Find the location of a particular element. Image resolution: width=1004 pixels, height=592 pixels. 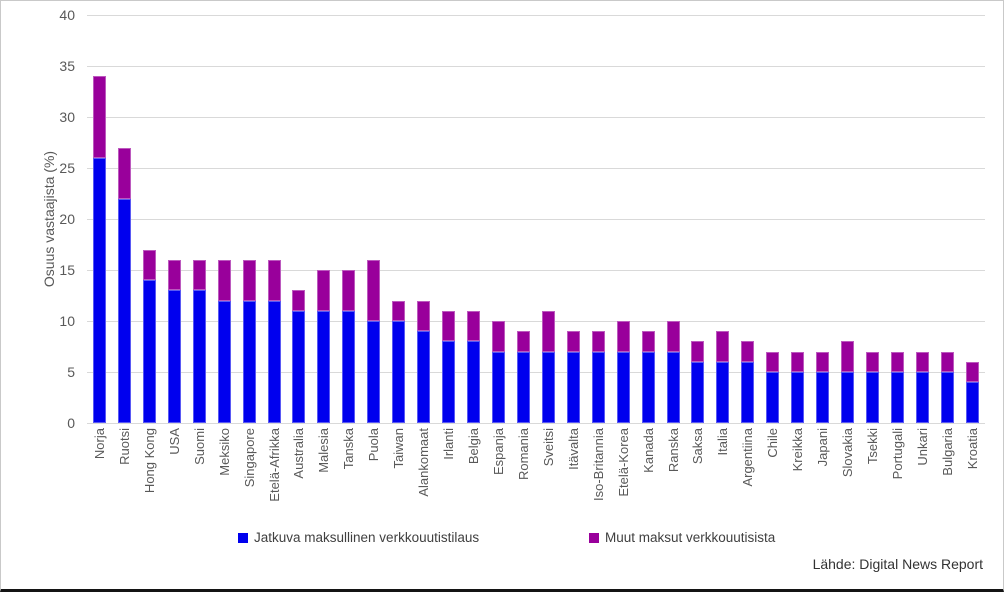

x-label-kreikka: Kreikka is located at coordinates (797, 474).